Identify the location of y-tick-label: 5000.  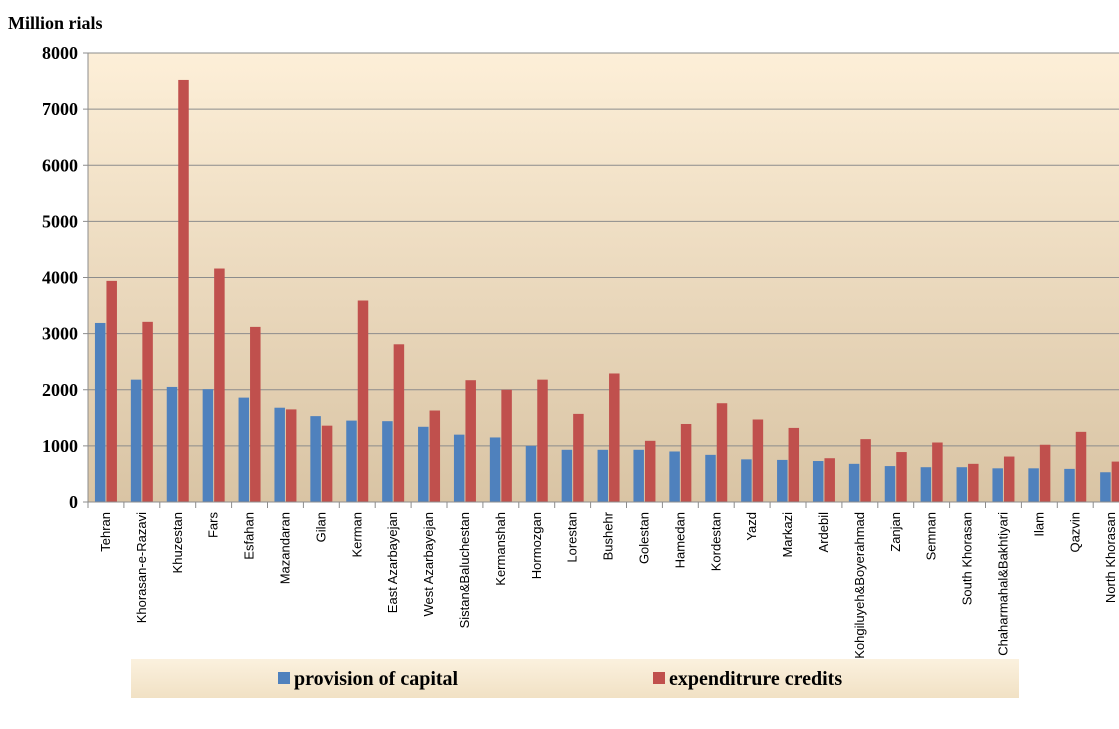
(60, 221).